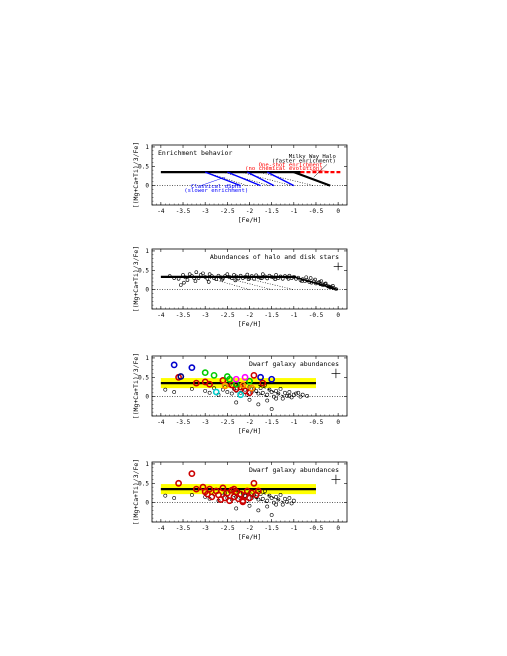 The image size is (507, 656). I want to click on error-bar, so click(336, 373).